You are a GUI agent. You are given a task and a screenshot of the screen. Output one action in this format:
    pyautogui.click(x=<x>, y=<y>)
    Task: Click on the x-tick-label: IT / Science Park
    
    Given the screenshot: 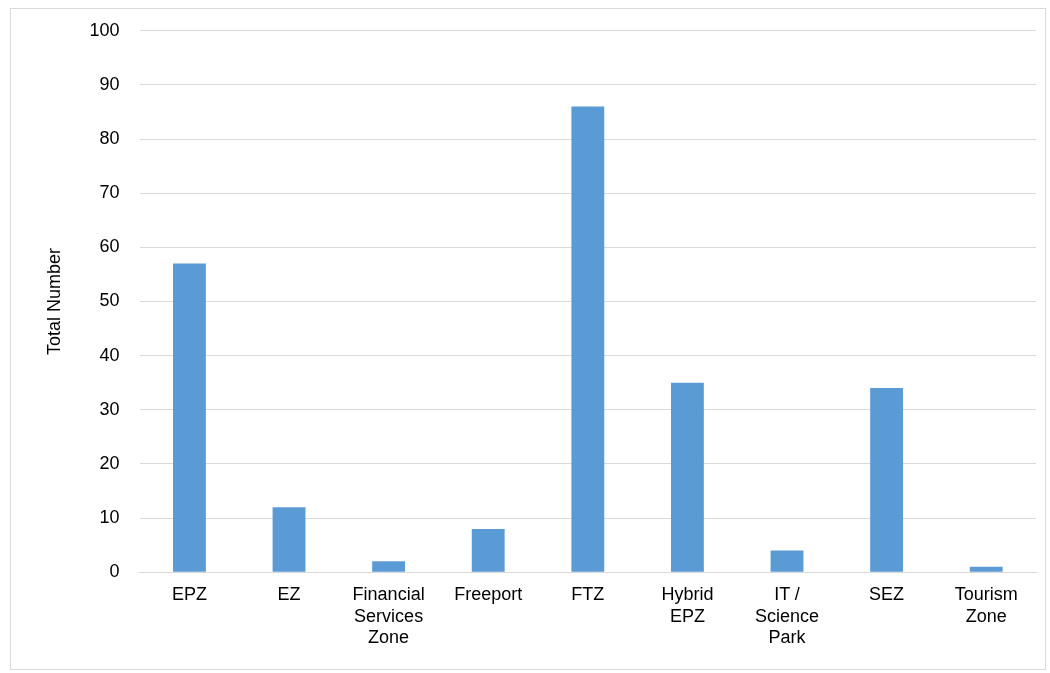 What is the action you would take?
    pyautogui.click(x=787, y=615)
    